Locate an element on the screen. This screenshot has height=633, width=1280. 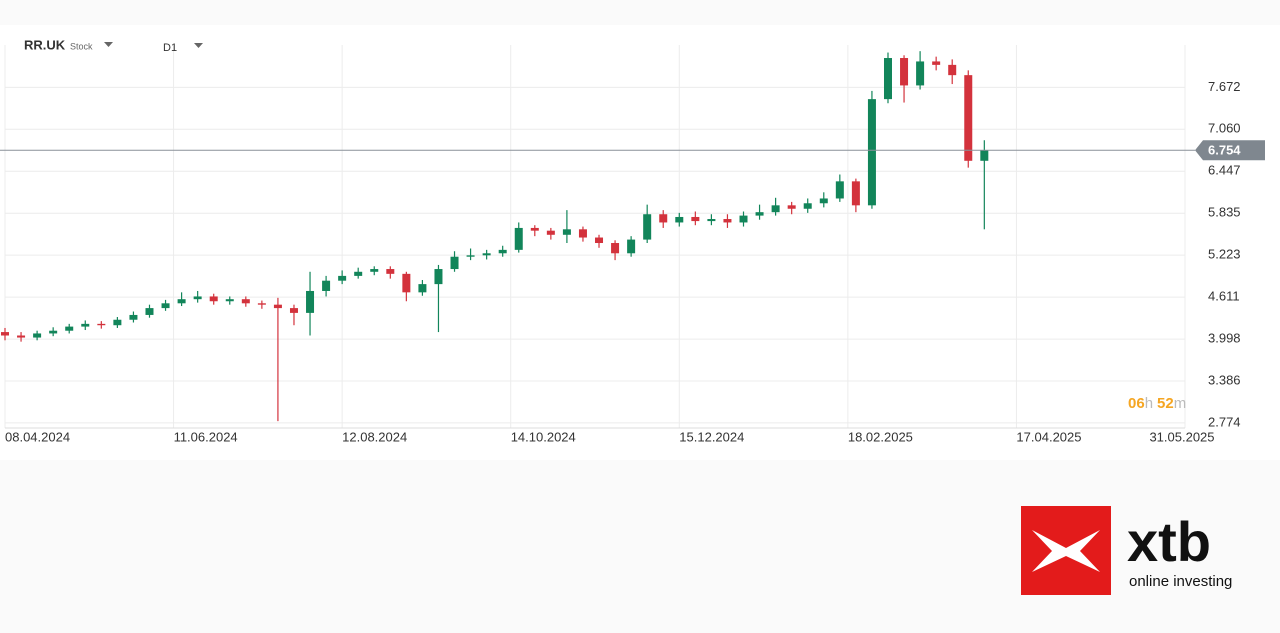
countdown-part: 52 is located at coordinates (1165, 403).